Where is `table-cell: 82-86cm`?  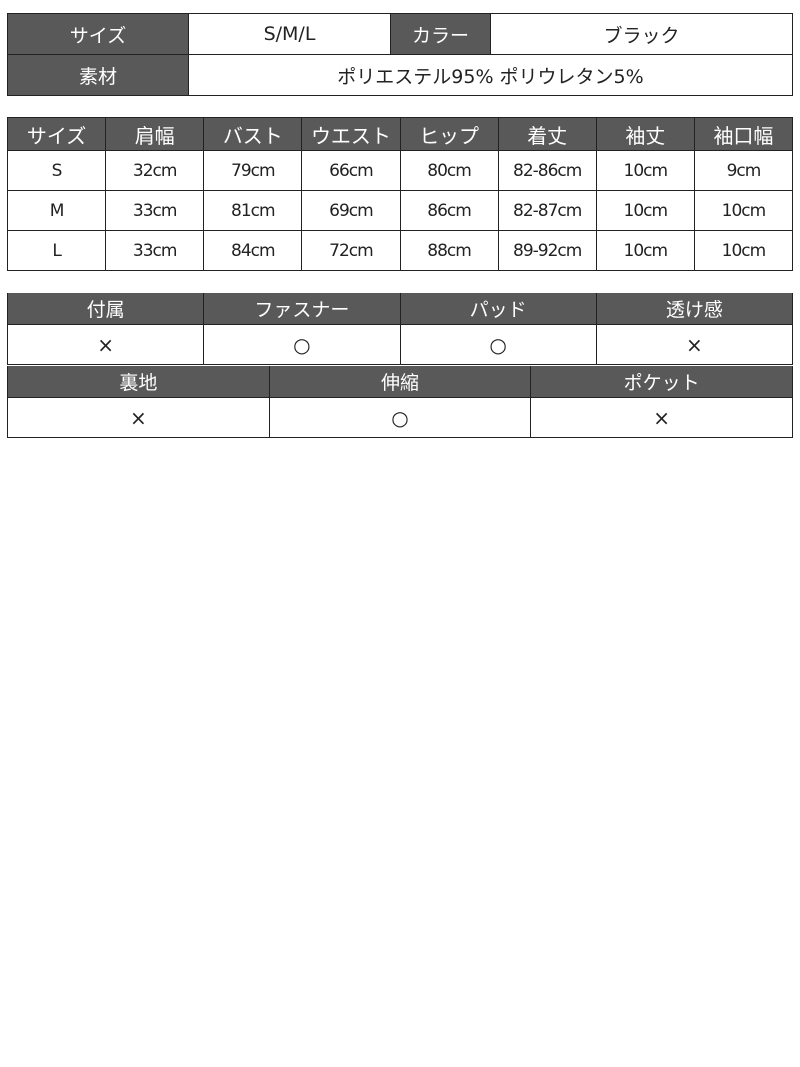
table-cell: 82-86cm is located at coordinates (547, 170).